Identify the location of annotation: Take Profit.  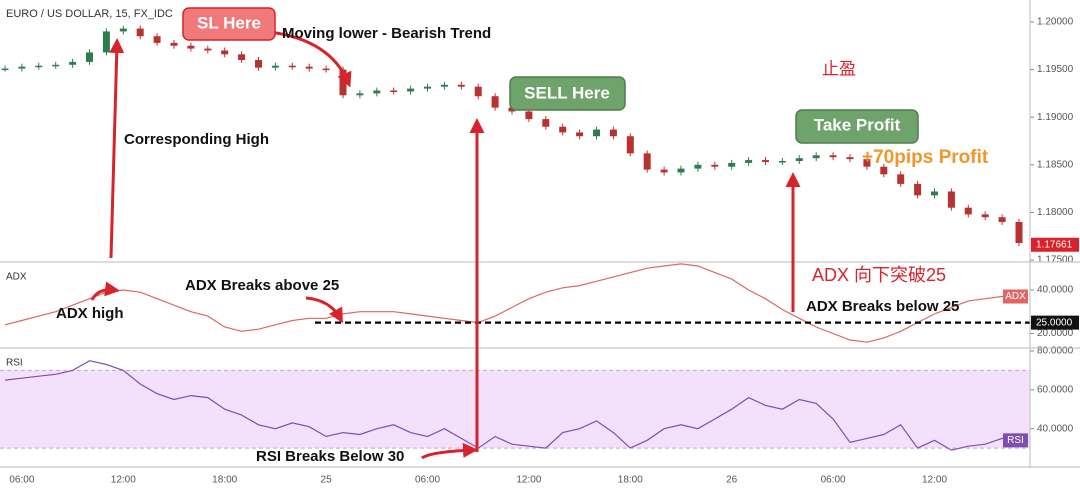
(857, 124).